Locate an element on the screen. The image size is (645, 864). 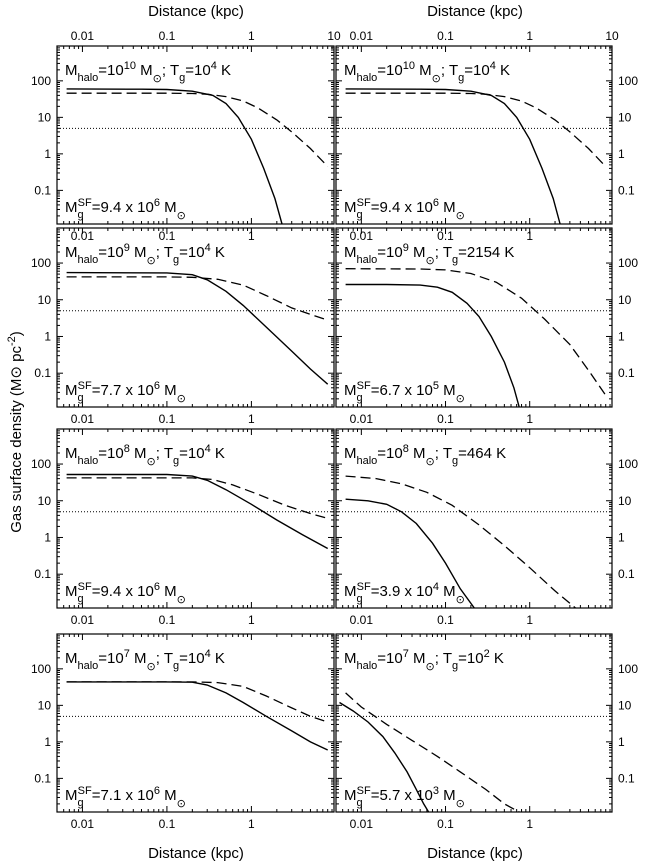
halo-annotation: Mhalo=108 M⊙; Tg=464 K is located at coordinates (425, 455).